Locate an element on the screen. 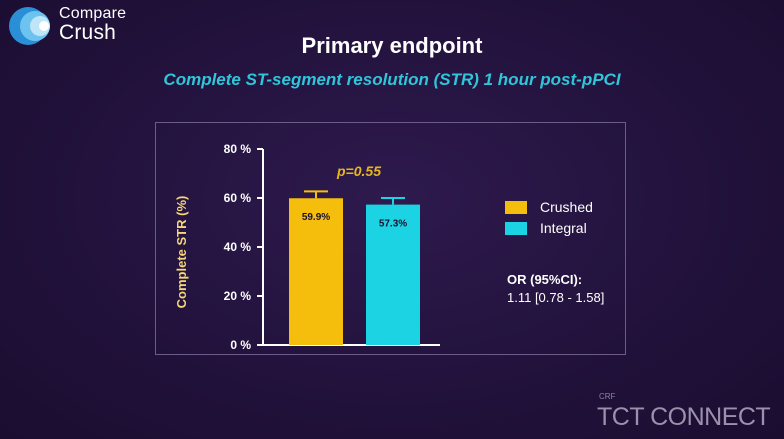  logo-line-2: Crush is located at coordinates (88, 32).